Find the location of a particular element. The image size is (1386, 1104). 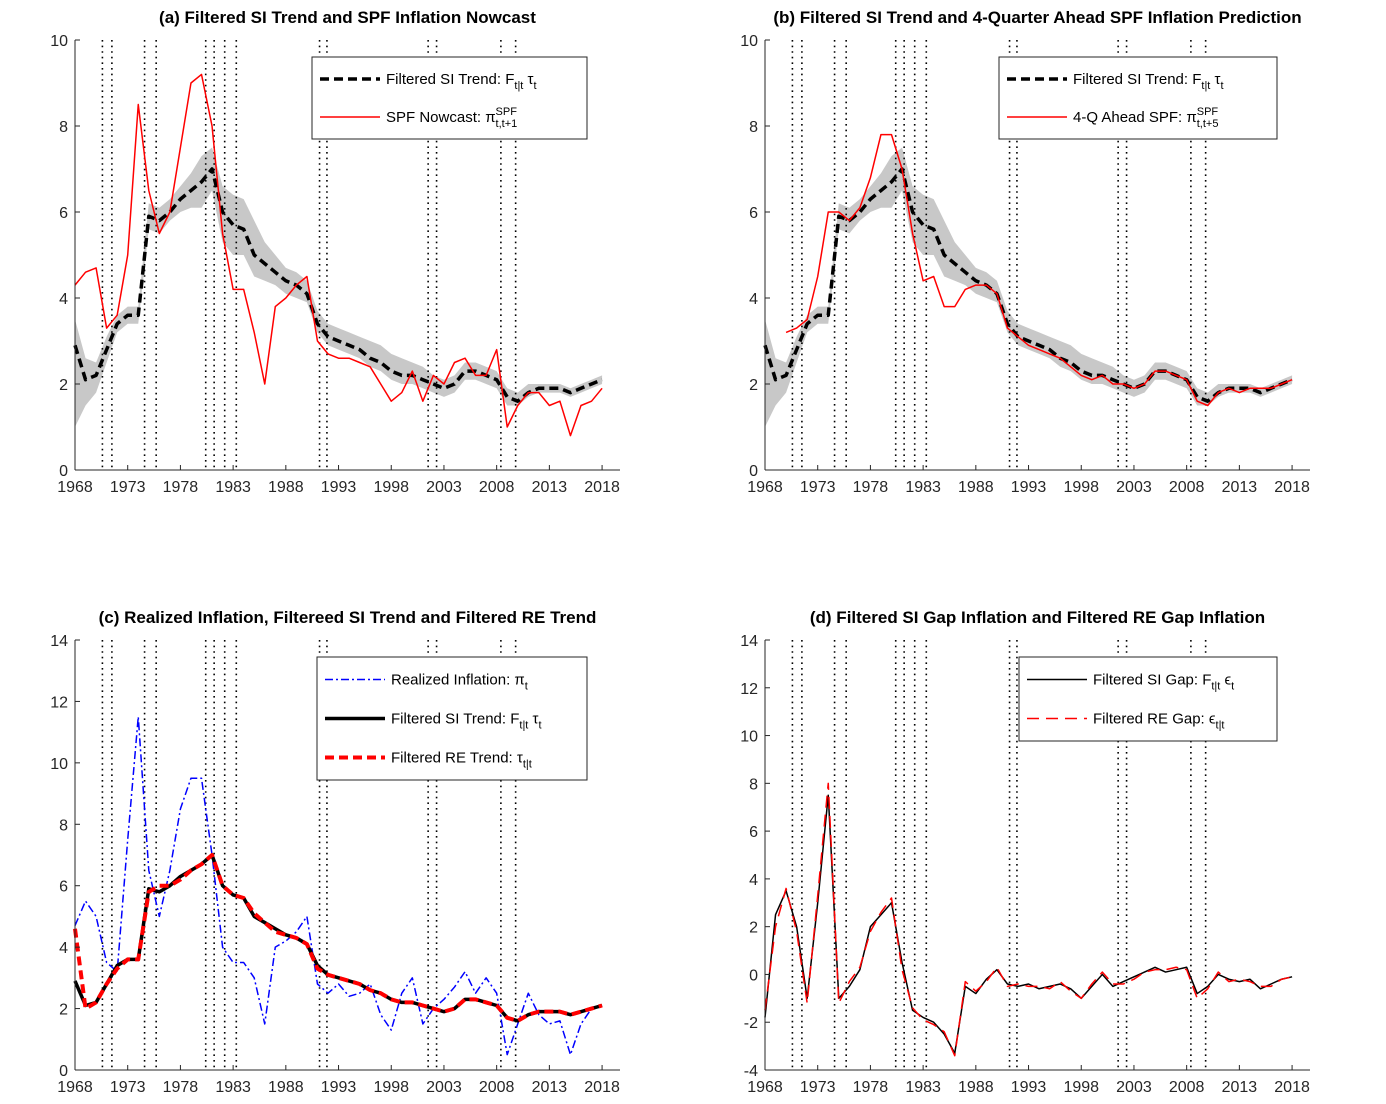

y-tick-label: -2 is located at coordinates (751, 1023).